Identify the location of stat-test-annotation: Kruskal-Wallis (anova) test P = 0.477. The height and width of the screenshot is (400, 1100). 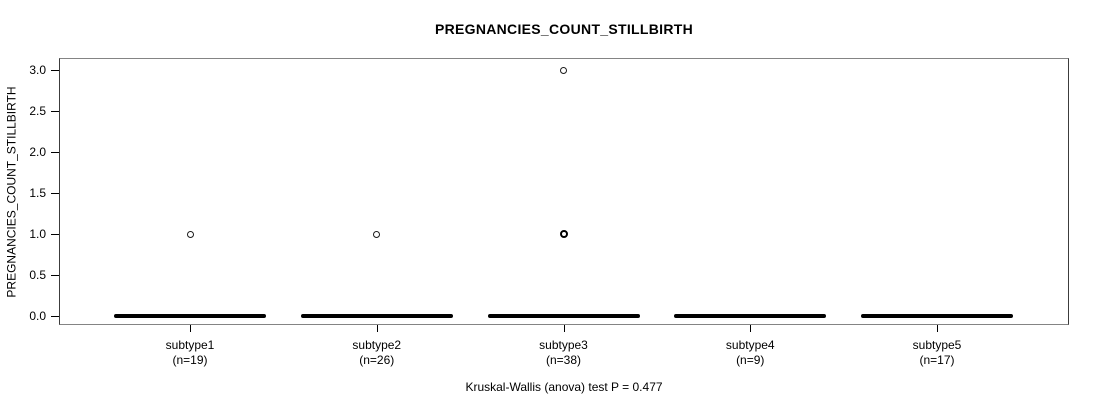
(564, 387).